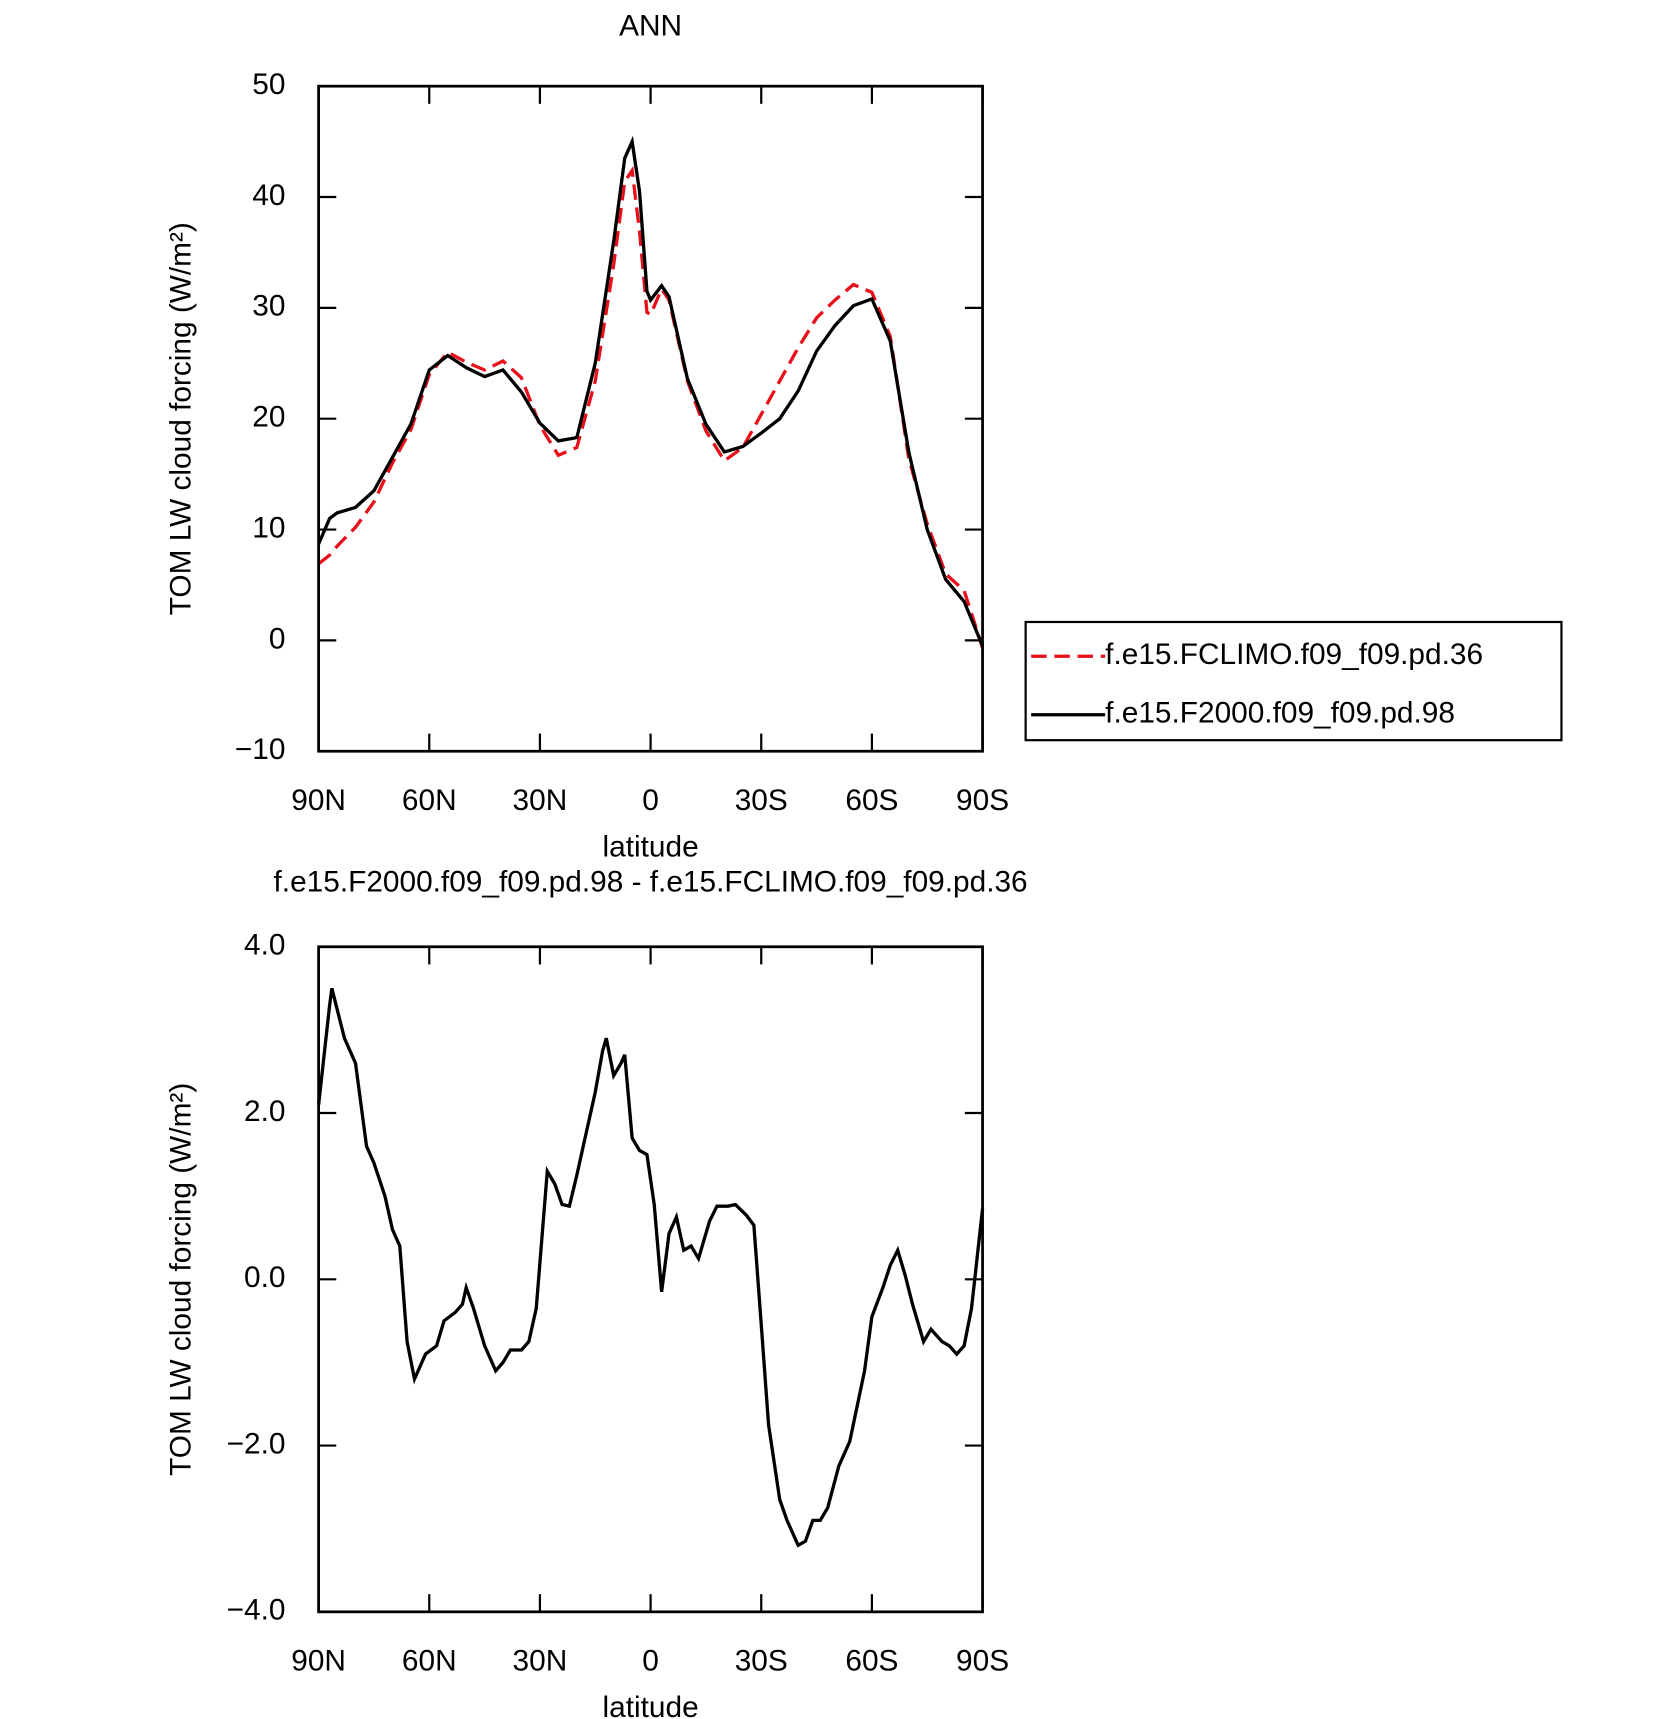  What do you see at coordinates (256, 1443) in the screenshot?
I see `y-tick-label: −2.0` at bounding box center [256, 1443].